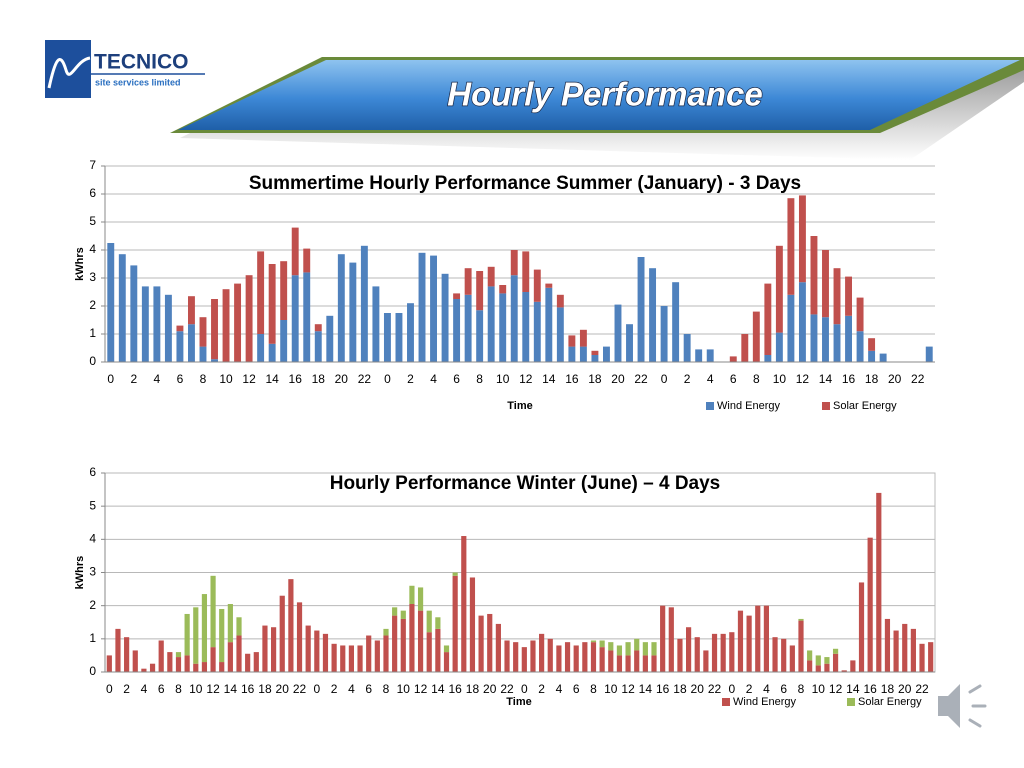 The image size is (1024, 768). What do you see at coordinates (92, 333) in the screenshot?
I see `y-tick-label: 1` at bounding box center [92, 333].